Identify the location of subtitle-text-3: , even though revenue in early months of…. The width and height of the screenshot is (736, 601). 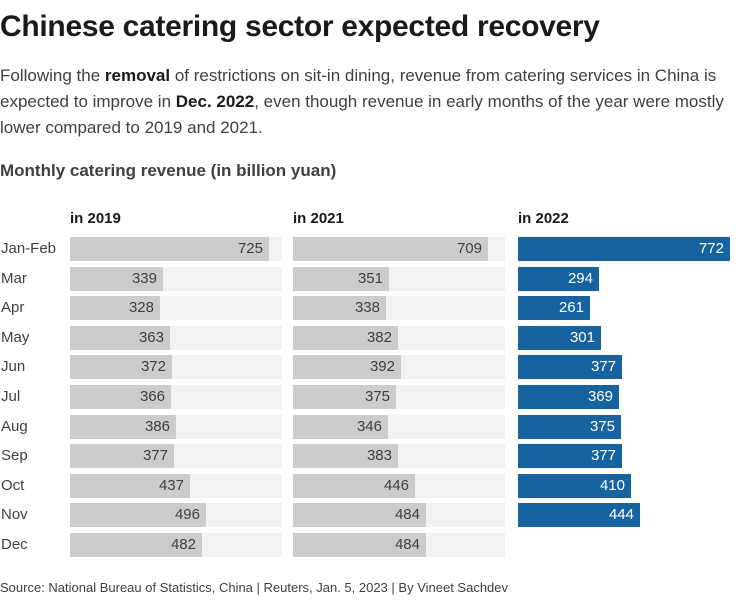
(362, 114).